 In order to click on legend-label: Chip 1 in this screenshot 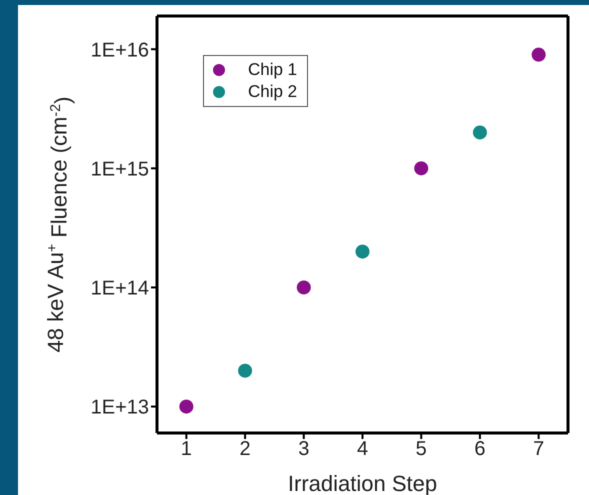, I will do `click(273, 70)`.